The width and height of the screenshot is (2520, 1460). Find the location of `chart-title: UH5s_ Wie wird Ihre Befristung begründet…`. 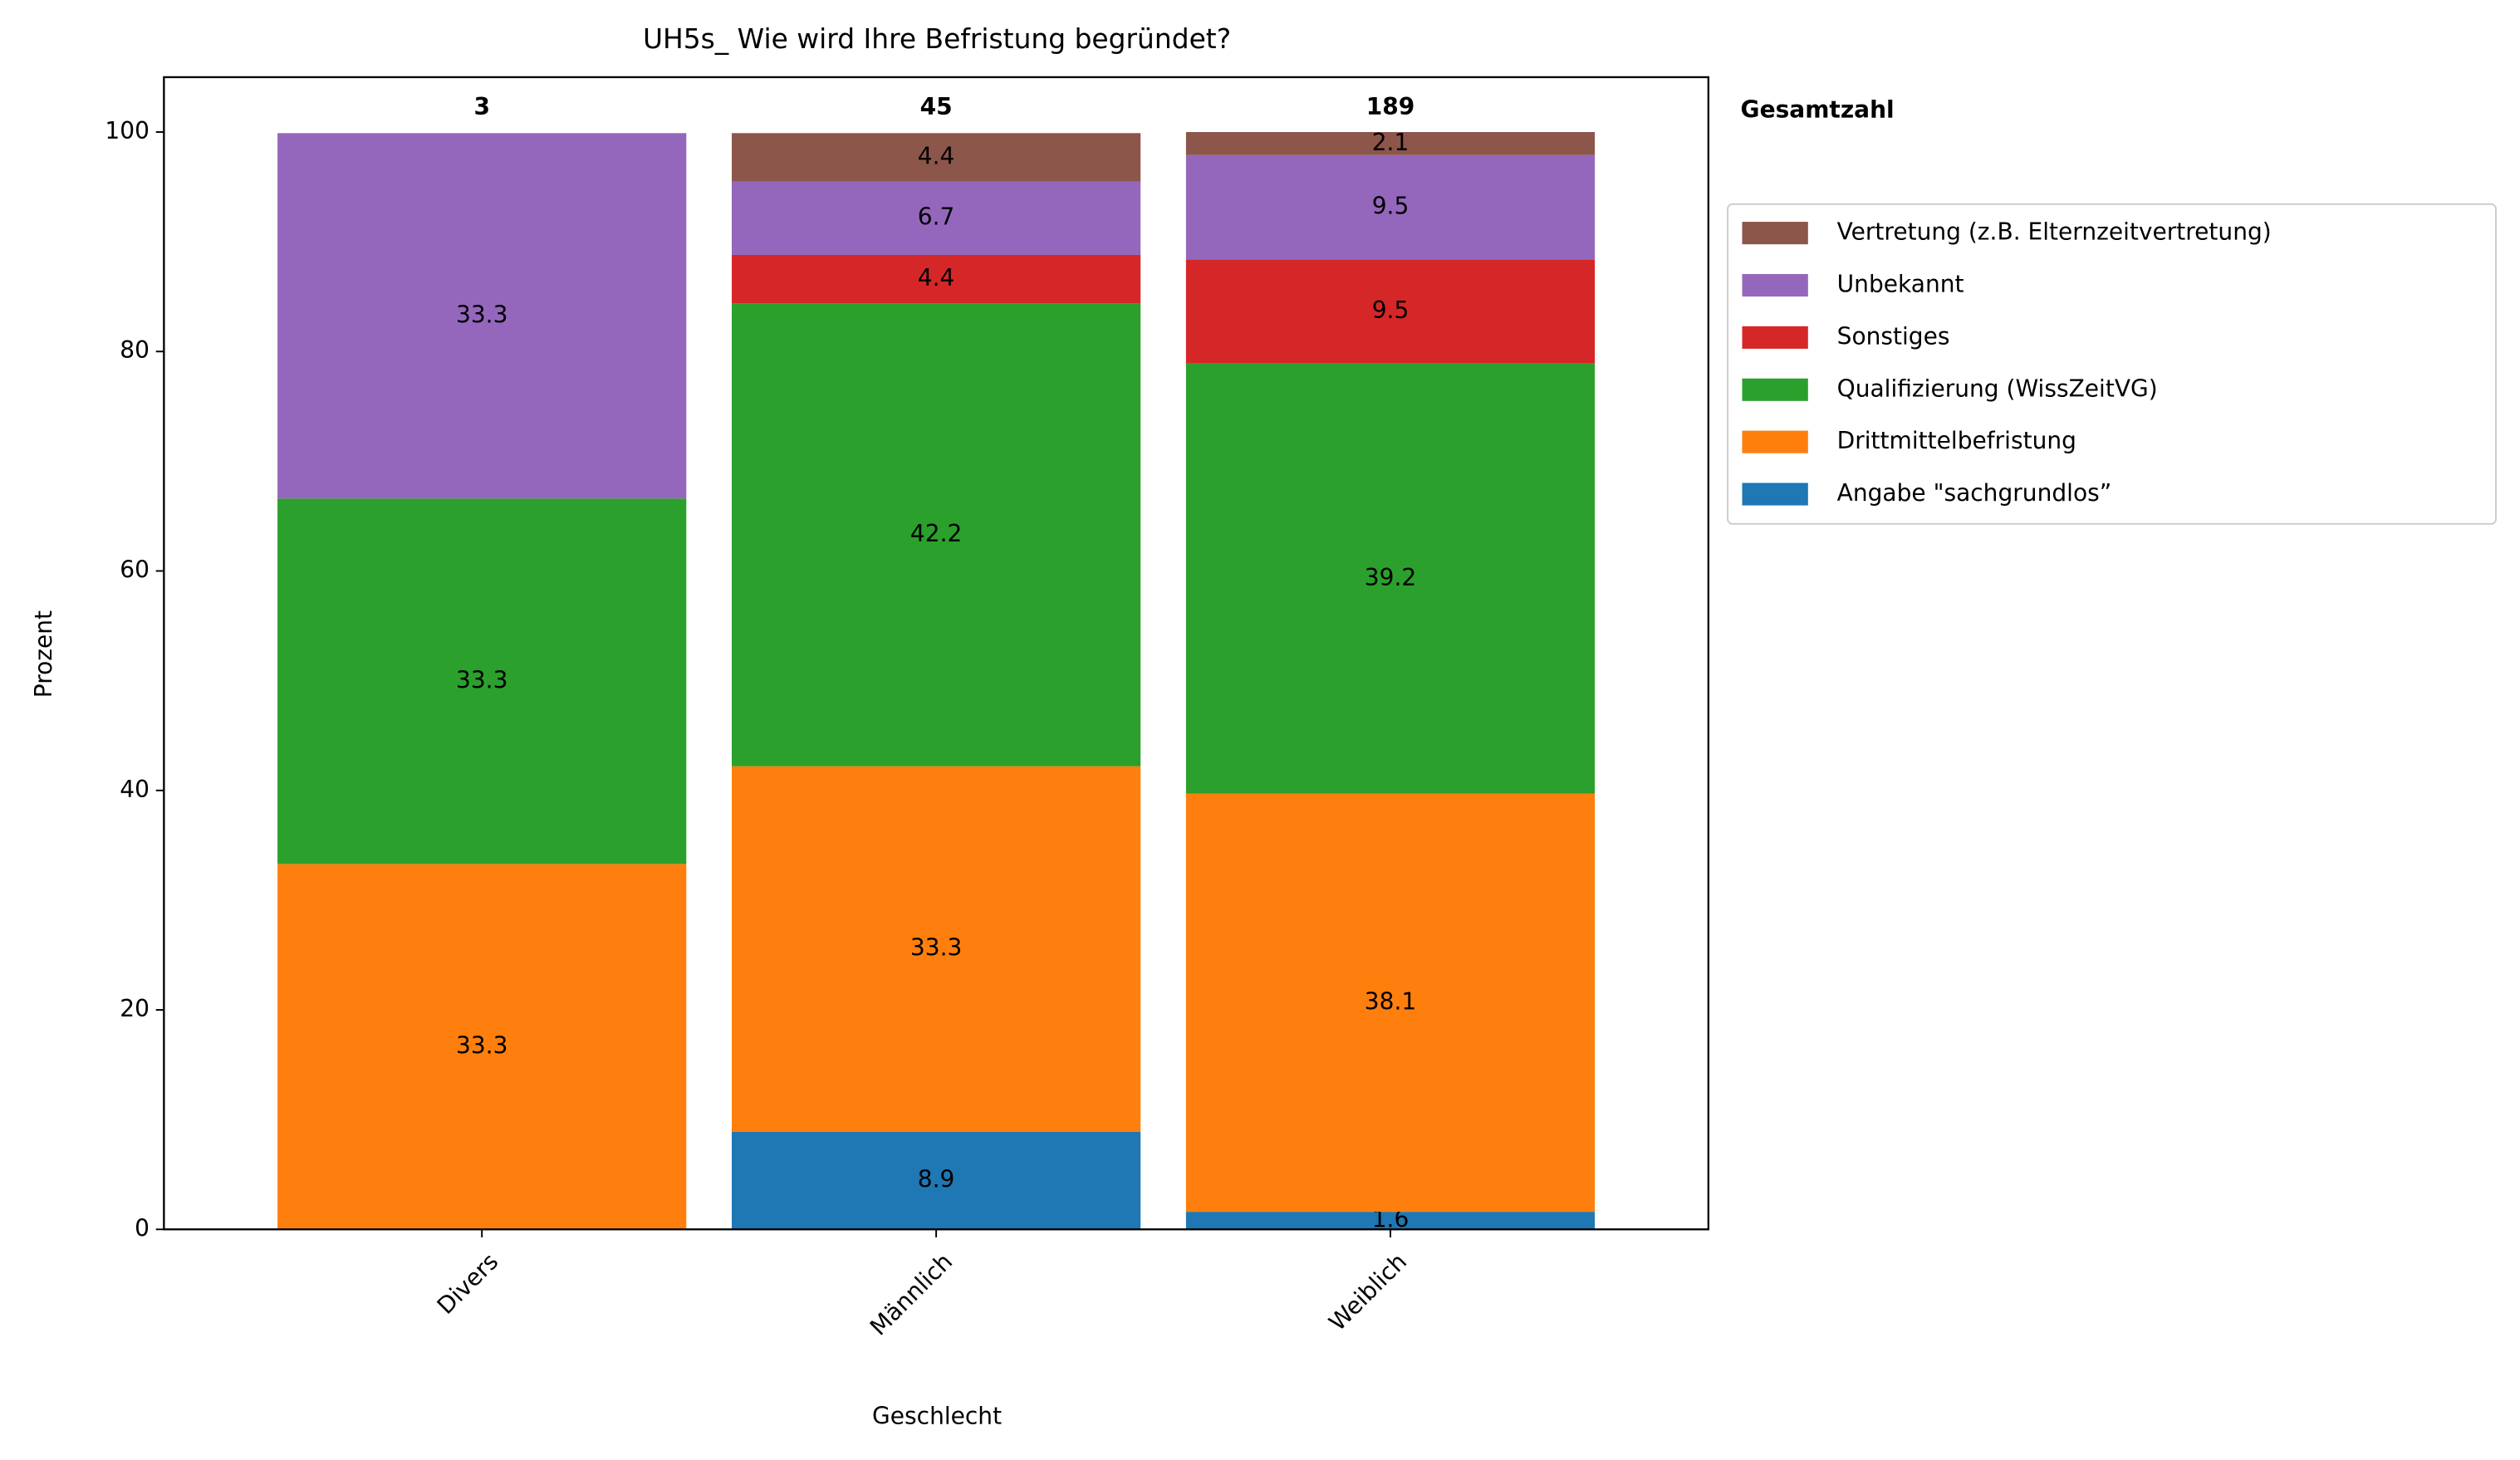

chart-title: UH5s_ Wie wird Ihre Befristung begründet… is located at coordinates (937, 38).